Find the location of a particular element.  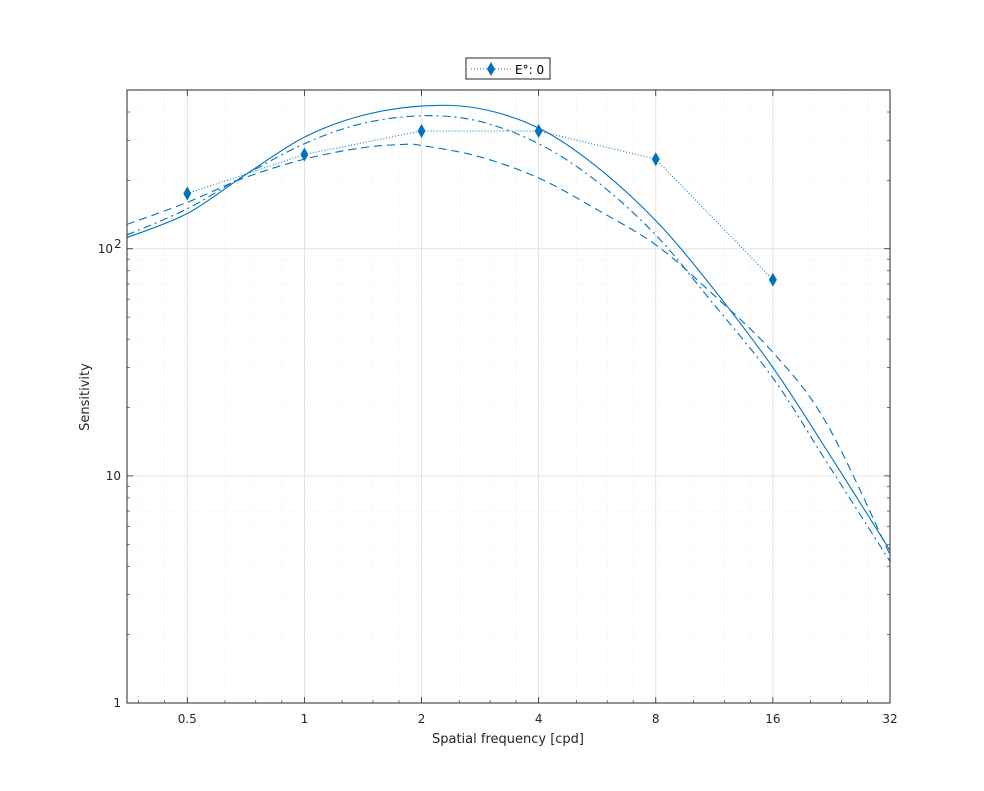

x-tick-label: 4 is located at coordinates (539, 719).